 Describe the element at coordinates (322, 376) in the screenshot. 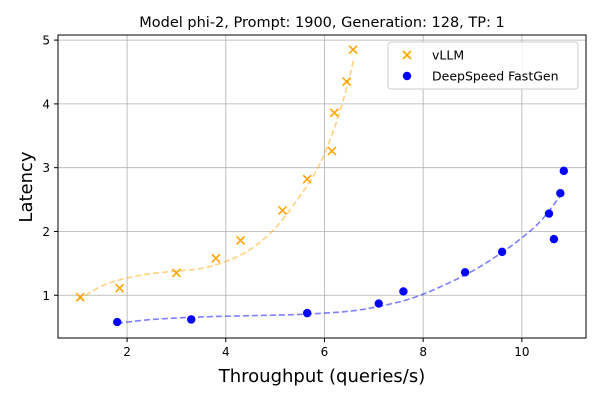

I see `x-axis-title: Throughput (queries/s)` at that location.